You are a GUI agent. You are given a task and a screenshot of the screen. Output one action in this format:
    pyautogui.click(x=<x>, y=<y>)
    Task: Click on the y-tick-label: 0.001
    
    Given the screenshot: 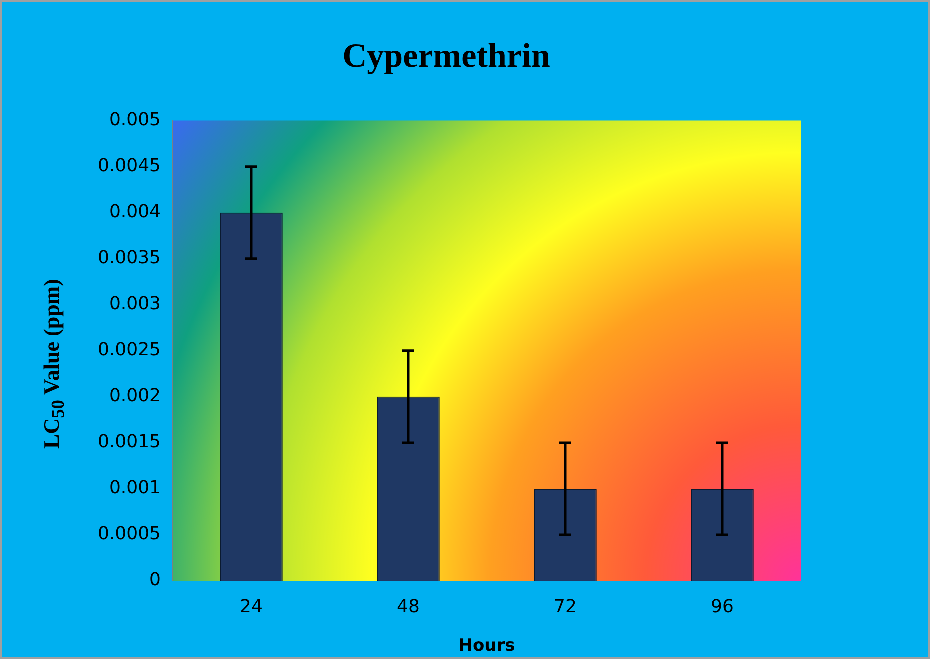 What is the action you would take?
    pyautogui.click(x=135, y=488)
    